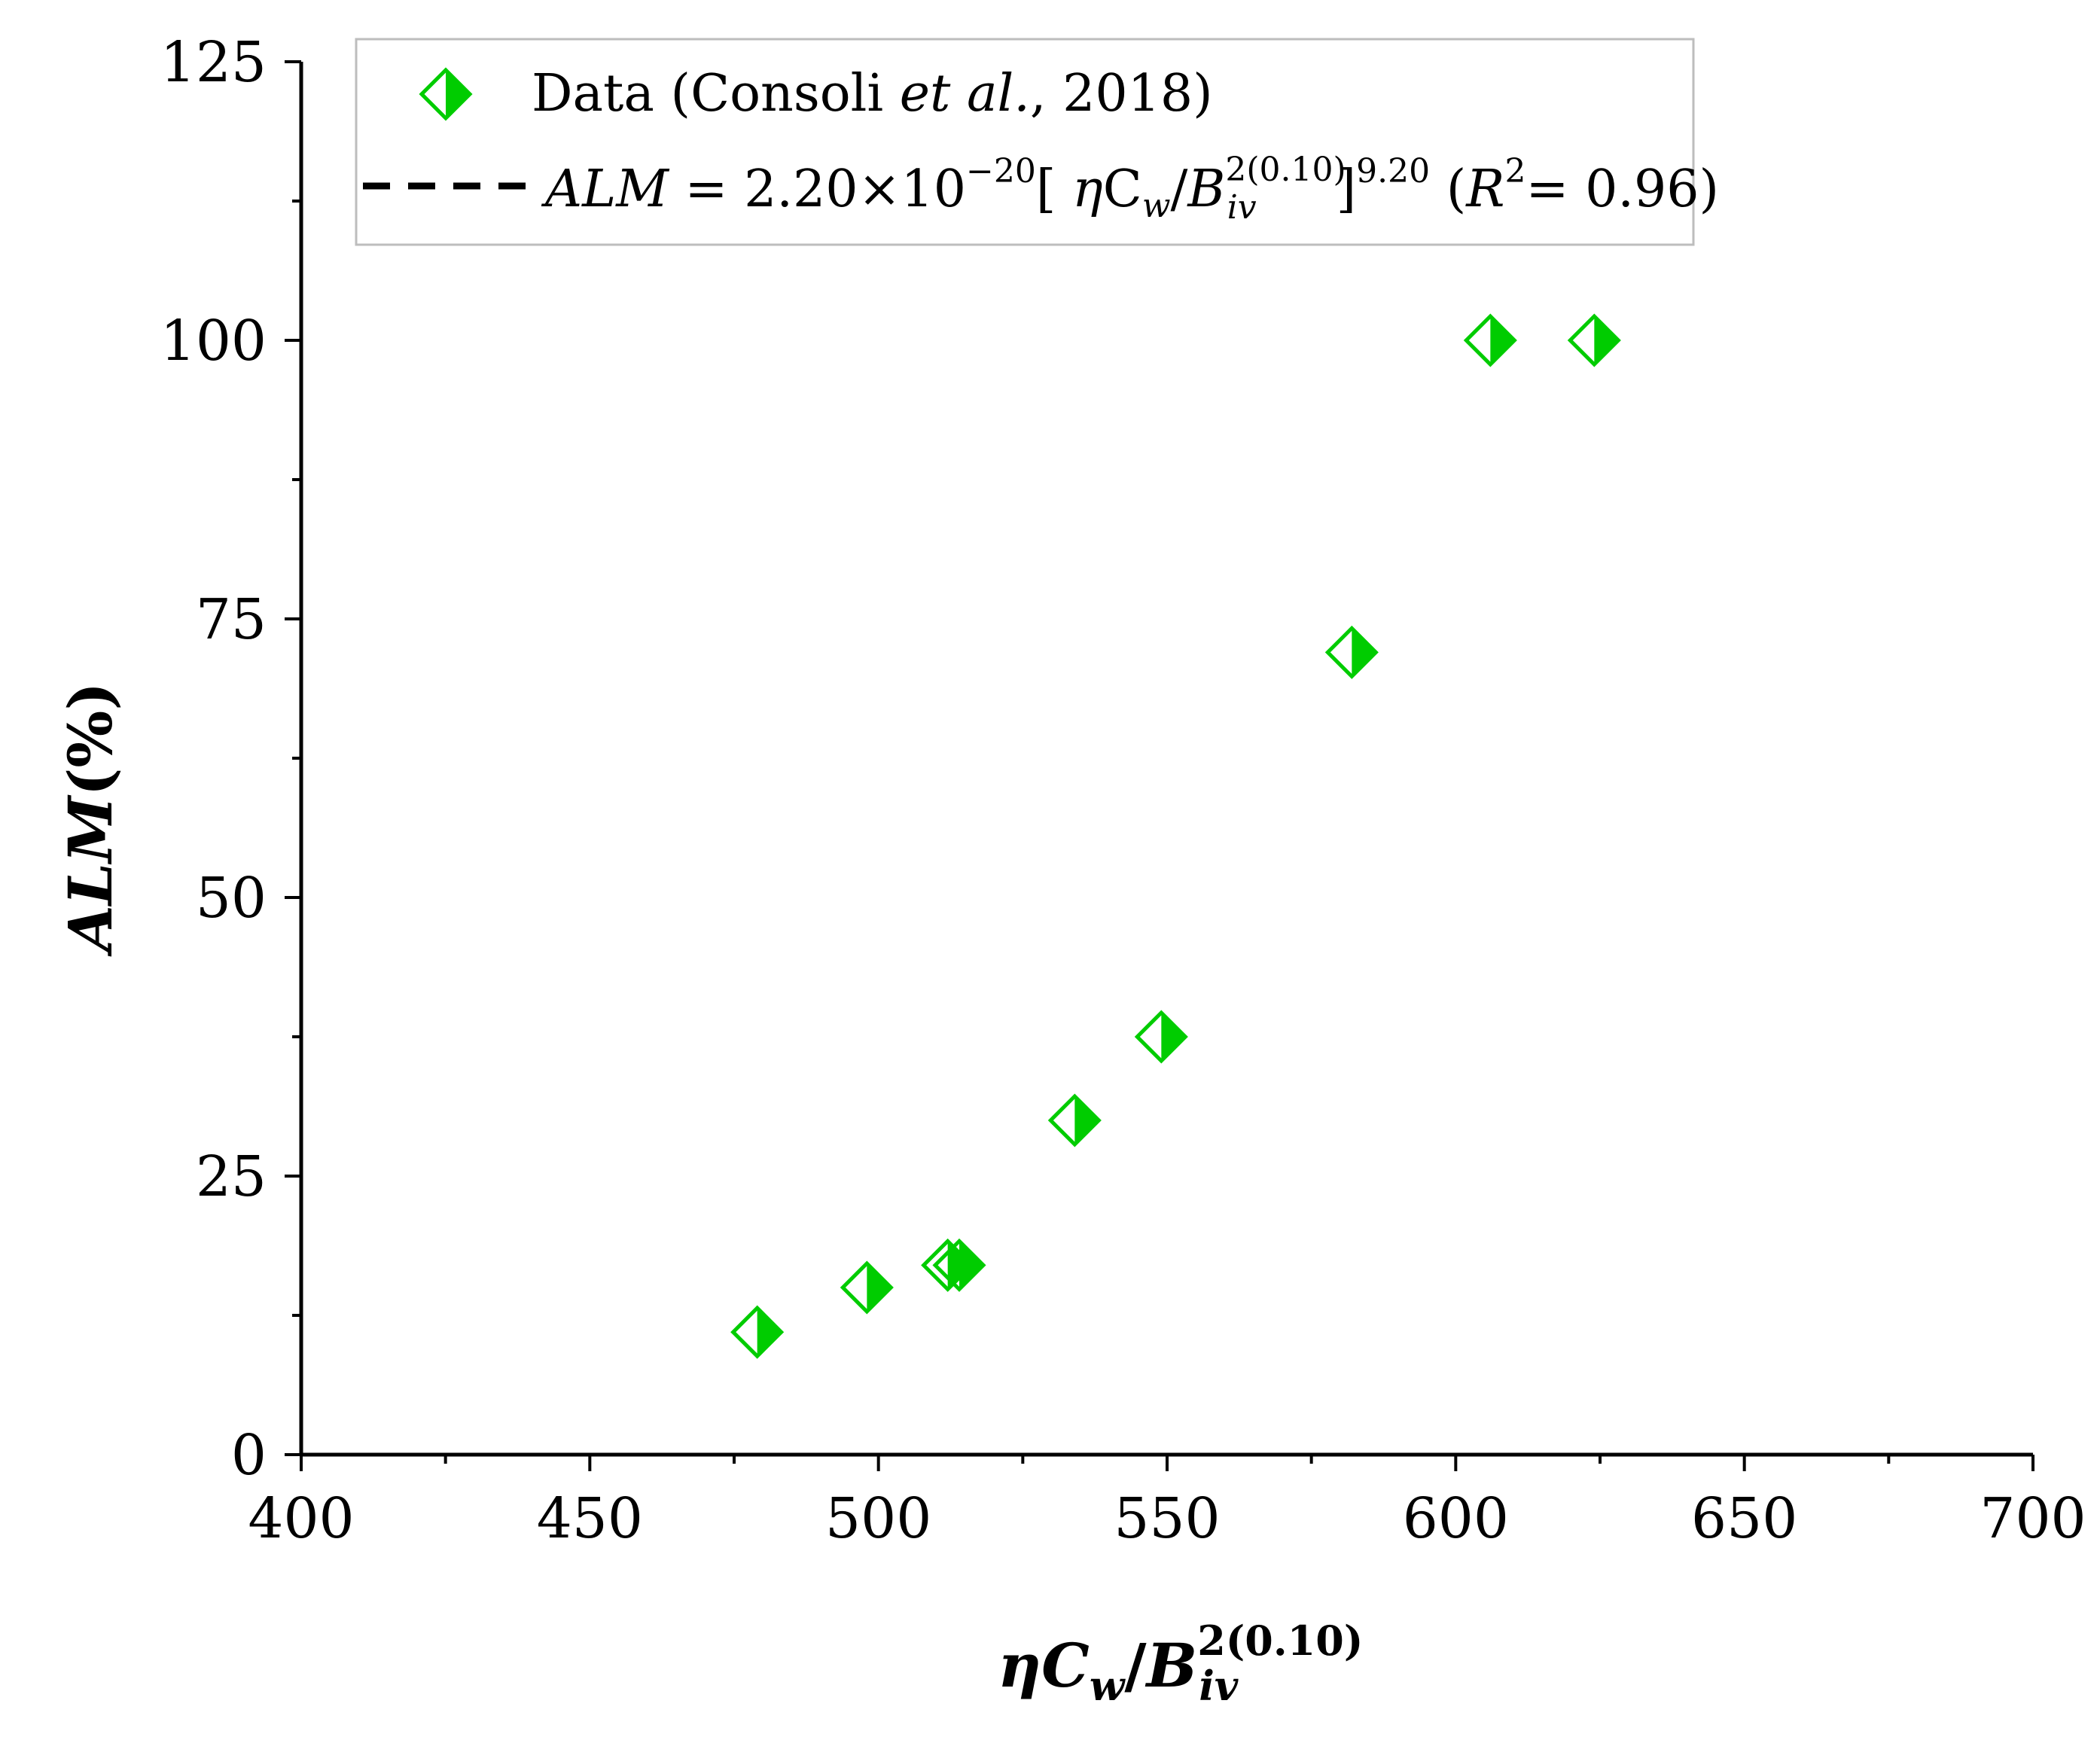 The width and height of the screenshot is (2100, 1737). Describe the element at coordinates (1456, 1518) in the screenshot. I see `x-tick-label: 600` at that location.